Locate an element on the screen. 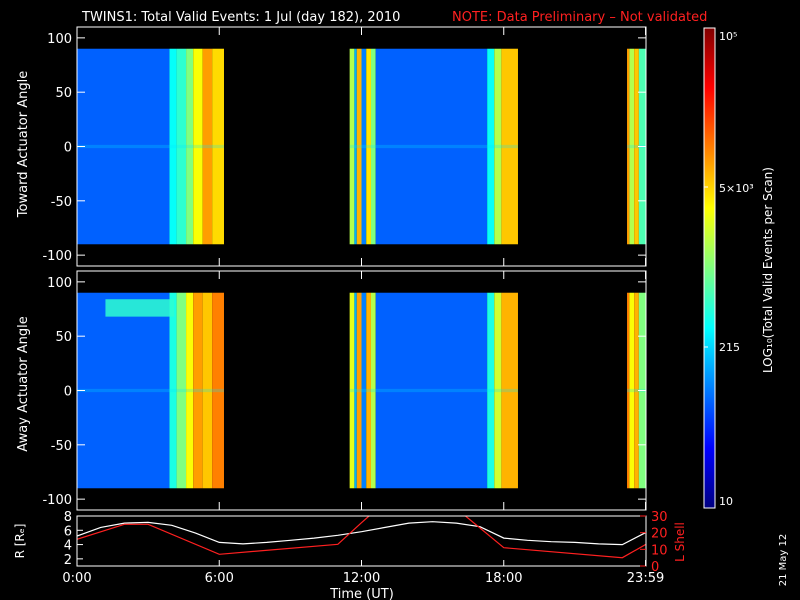 This screenshot has height=600, width=800. right-y-tick-label: 30 is located at coordinates (659, 517).